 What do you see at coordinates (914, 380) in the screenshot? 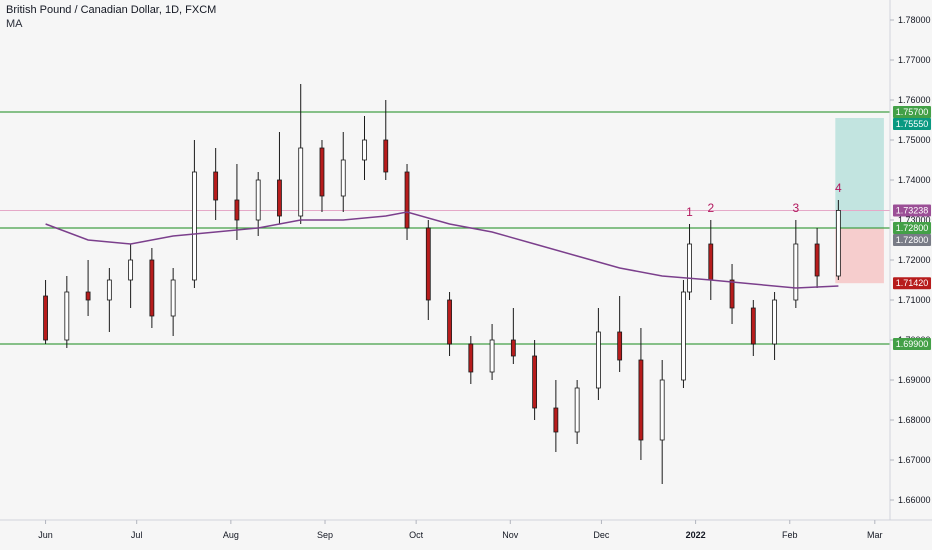
I see `price-tick-label: 1.69000` at bounding box center [914, 380].